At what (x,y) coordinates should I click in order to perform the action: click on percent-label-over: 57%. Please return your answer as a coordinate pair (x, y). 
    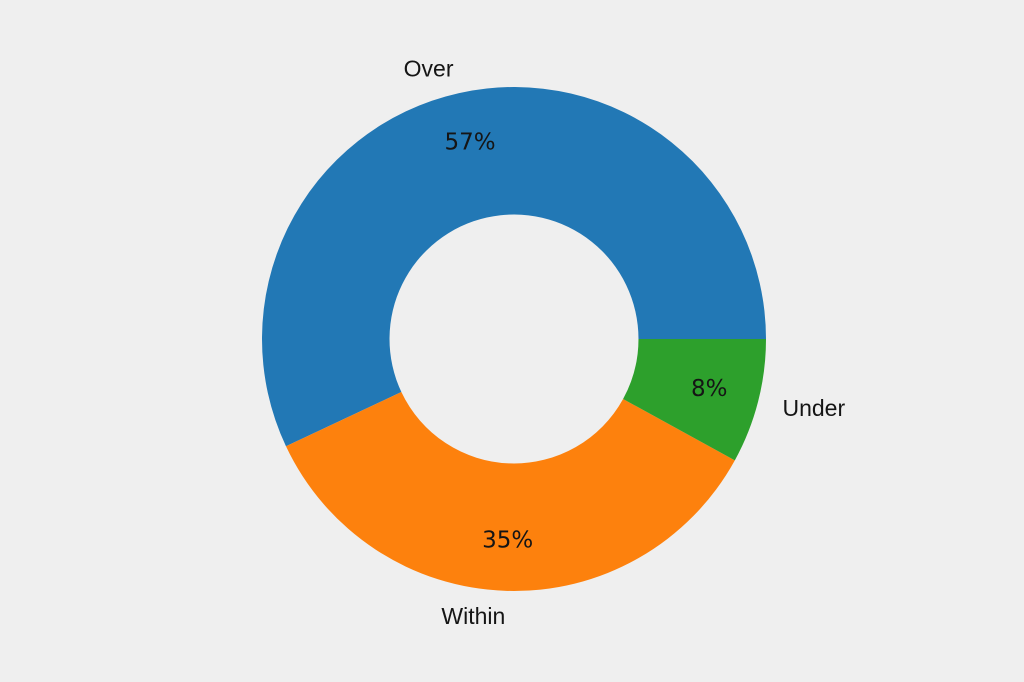
    Looking at the image, I should click on (469, 142).